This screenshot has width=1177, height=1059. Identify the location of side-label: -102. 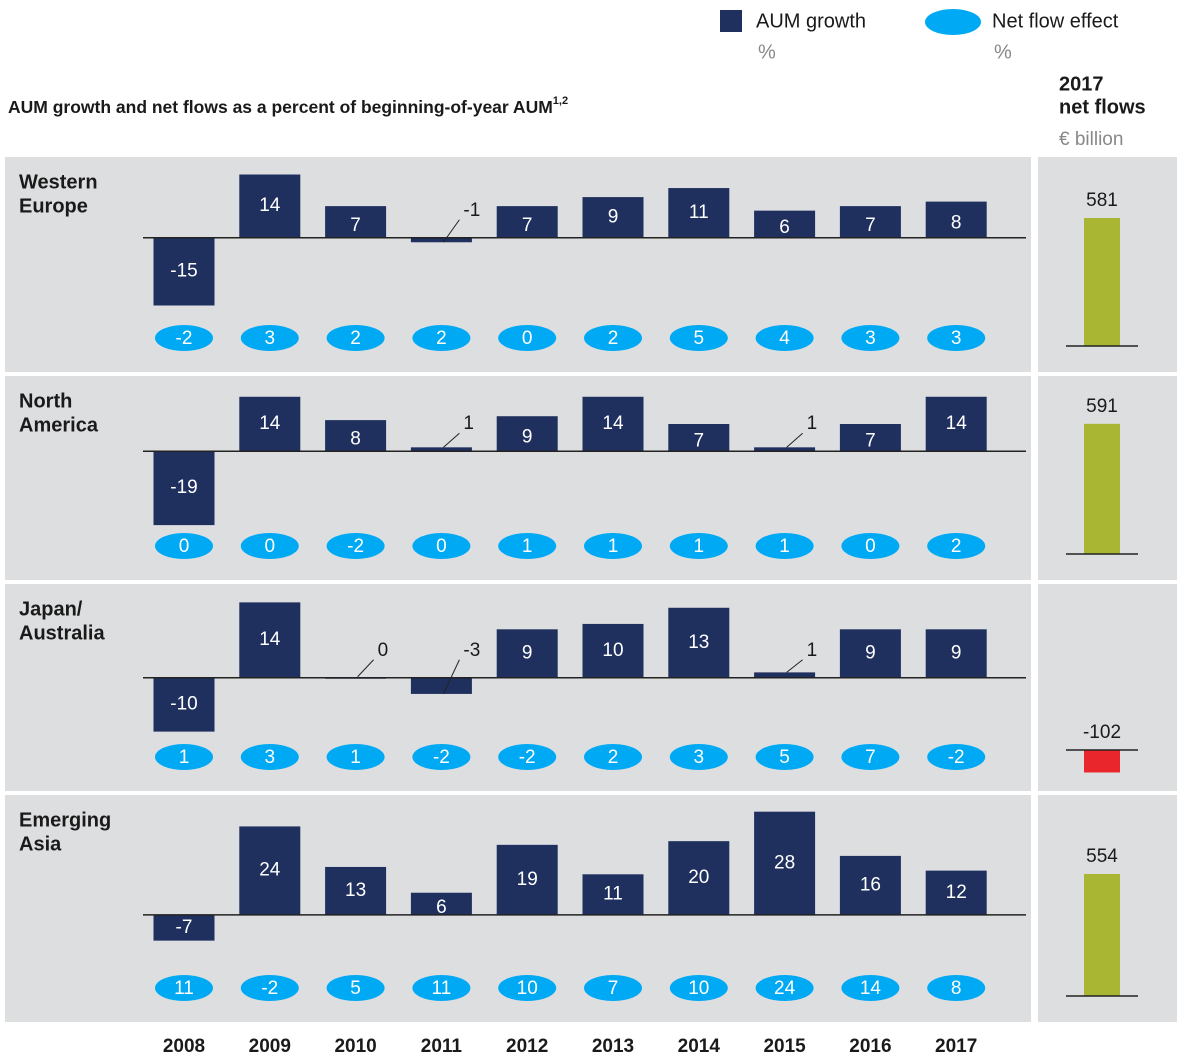
(1102, 732).